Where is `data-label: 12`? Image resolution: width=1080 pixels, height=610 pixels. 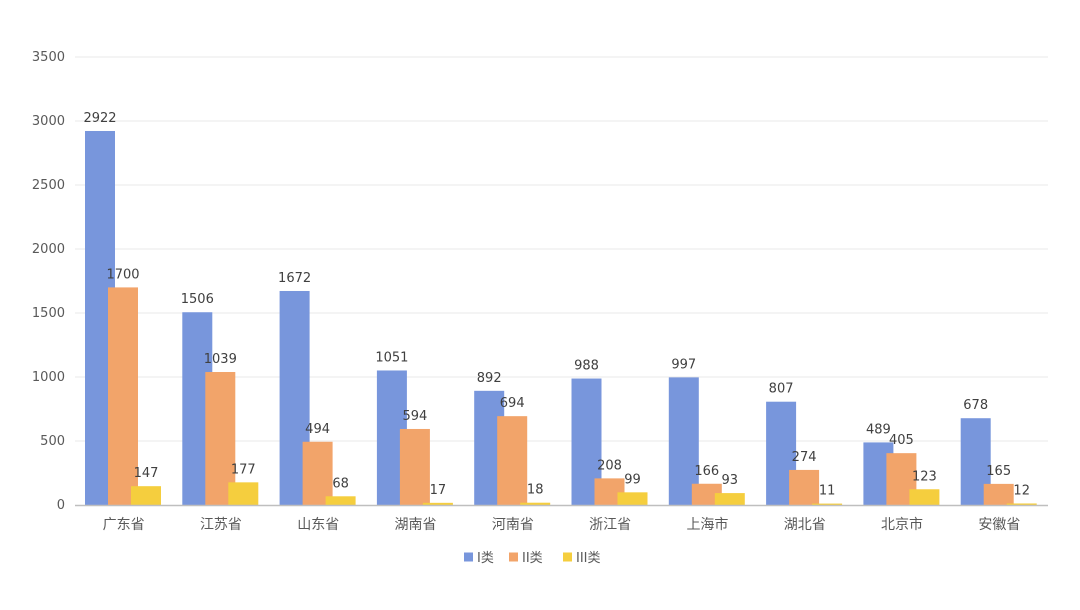
data-label: 12 is located at coordinates (1021, 490).